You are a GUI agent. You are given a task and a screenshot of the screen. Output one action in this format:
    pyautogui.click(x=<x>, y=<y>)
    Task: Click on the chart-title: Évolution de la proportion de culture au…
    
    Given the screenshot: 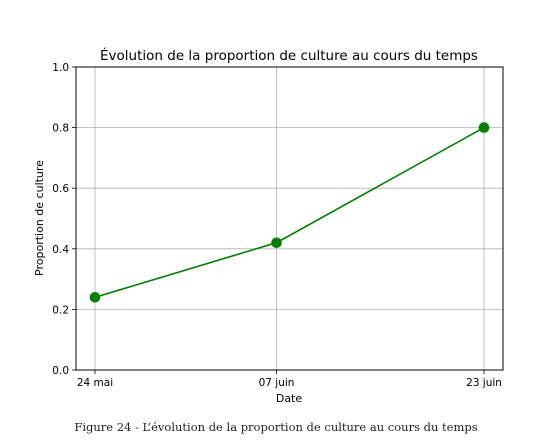 What is the action you would take?
    pyautogui.click(x=289, y=55)
    